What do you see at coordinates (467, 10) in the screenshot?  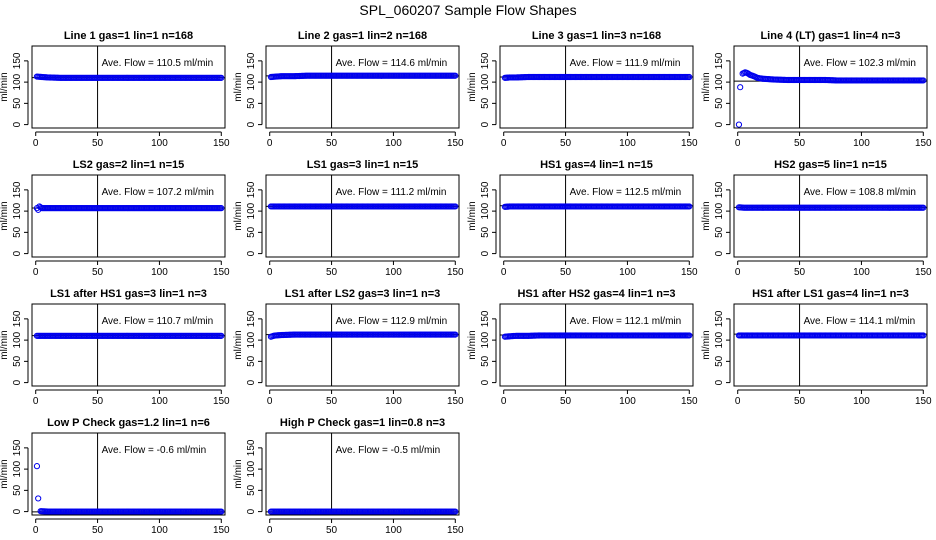 I see `figure-title: SPL_060207 Sample Flow Shapes` at bounding box center [467, 10].